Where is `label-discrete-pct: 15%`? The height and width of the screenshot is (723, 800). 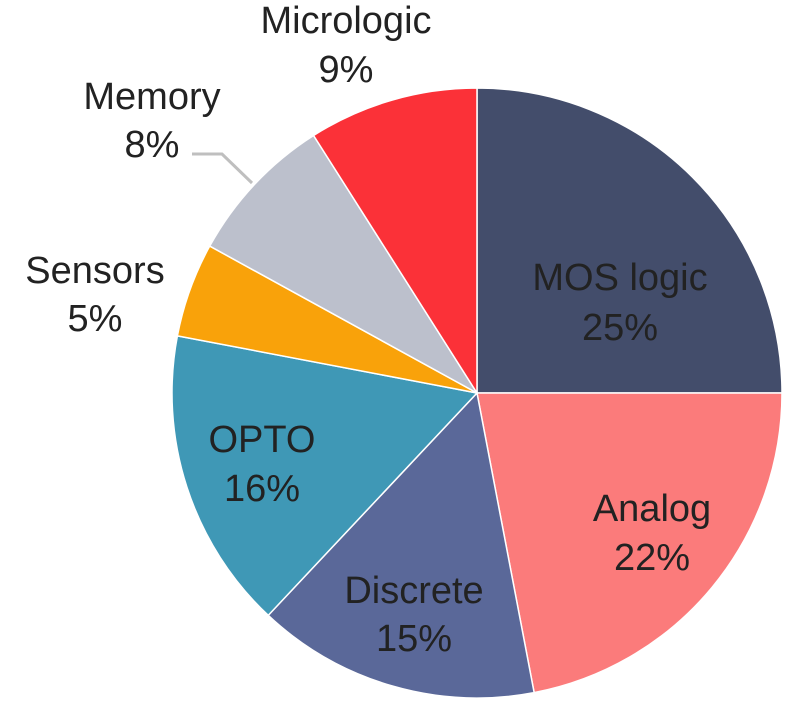
label-discrete-pct: 15% is located at coordinates (414, 639).